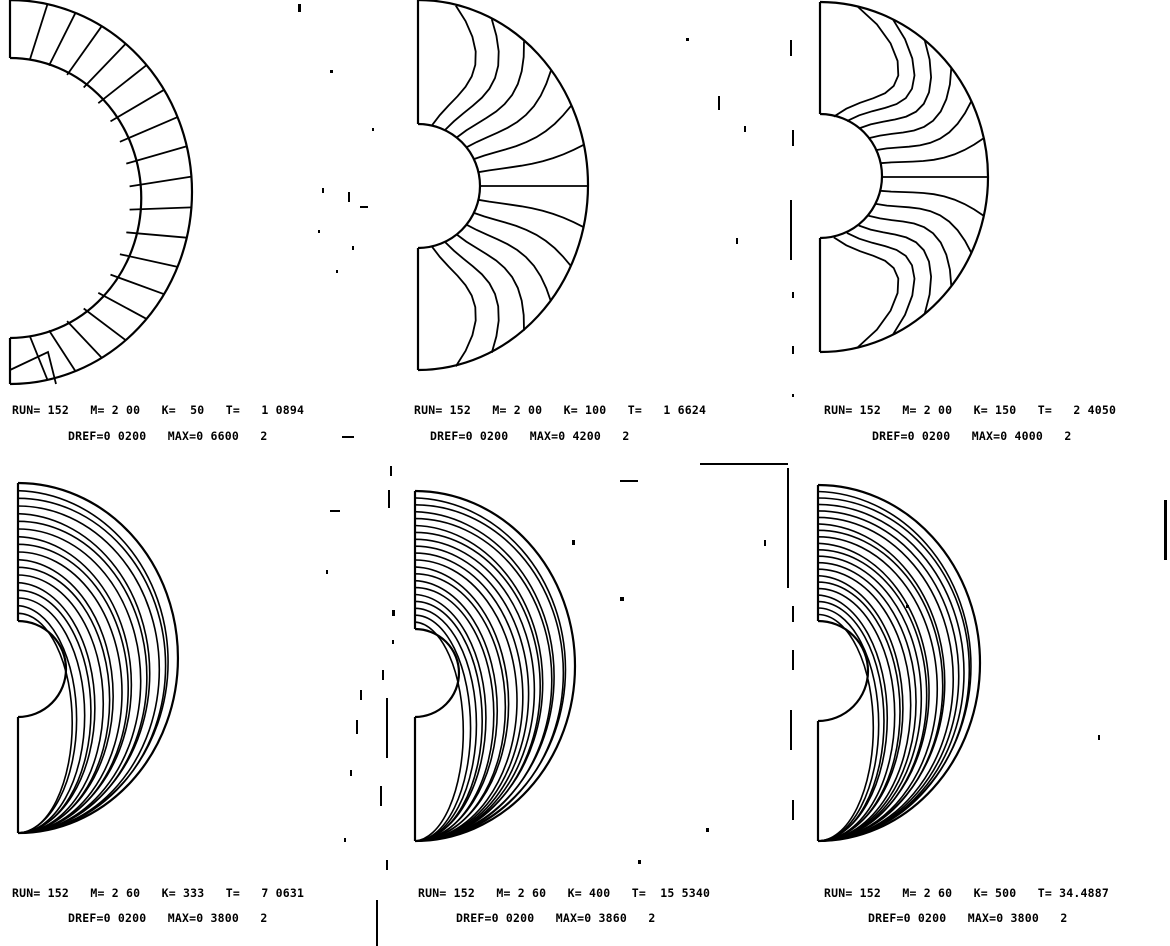  I want to click on caption-line-1: RUN= 152 M= 2 00 K= 150 T= 2 4050, so click(970, 410).